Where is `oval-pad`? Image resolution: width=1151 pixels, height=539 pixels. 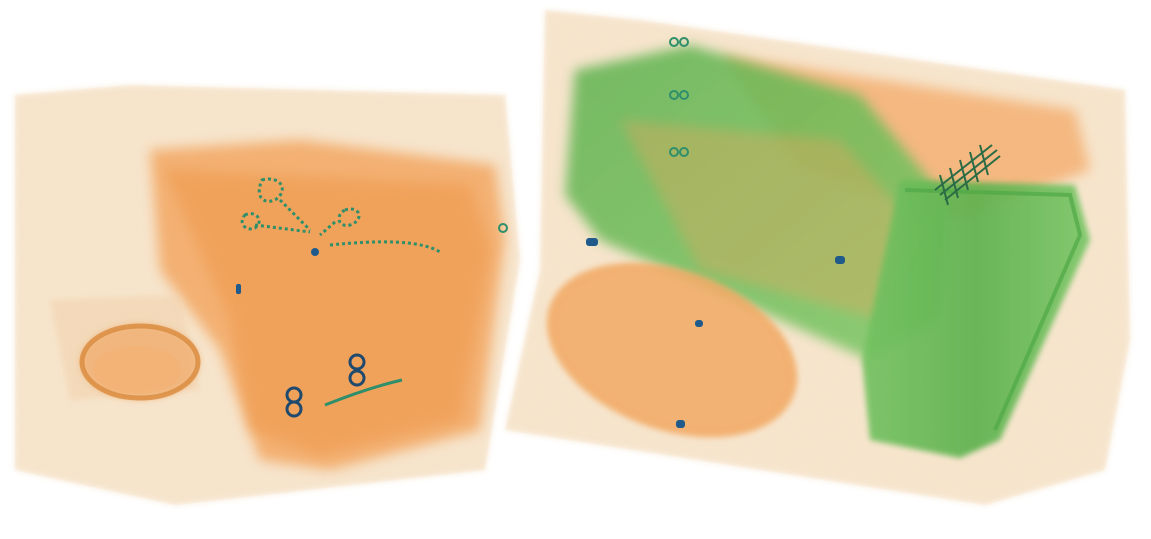 oval-pad is located at coordinates (672, 350).